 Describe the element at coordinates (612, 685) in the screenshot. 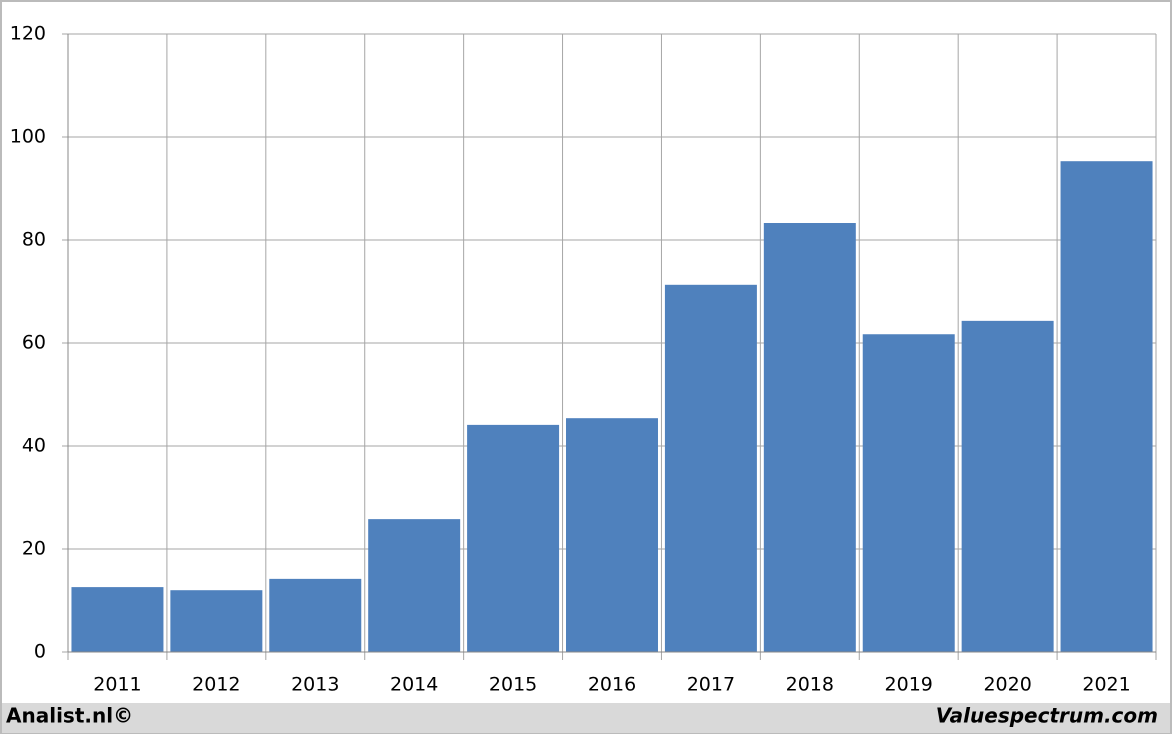

I see `x-tick-label: 2016` at that location.